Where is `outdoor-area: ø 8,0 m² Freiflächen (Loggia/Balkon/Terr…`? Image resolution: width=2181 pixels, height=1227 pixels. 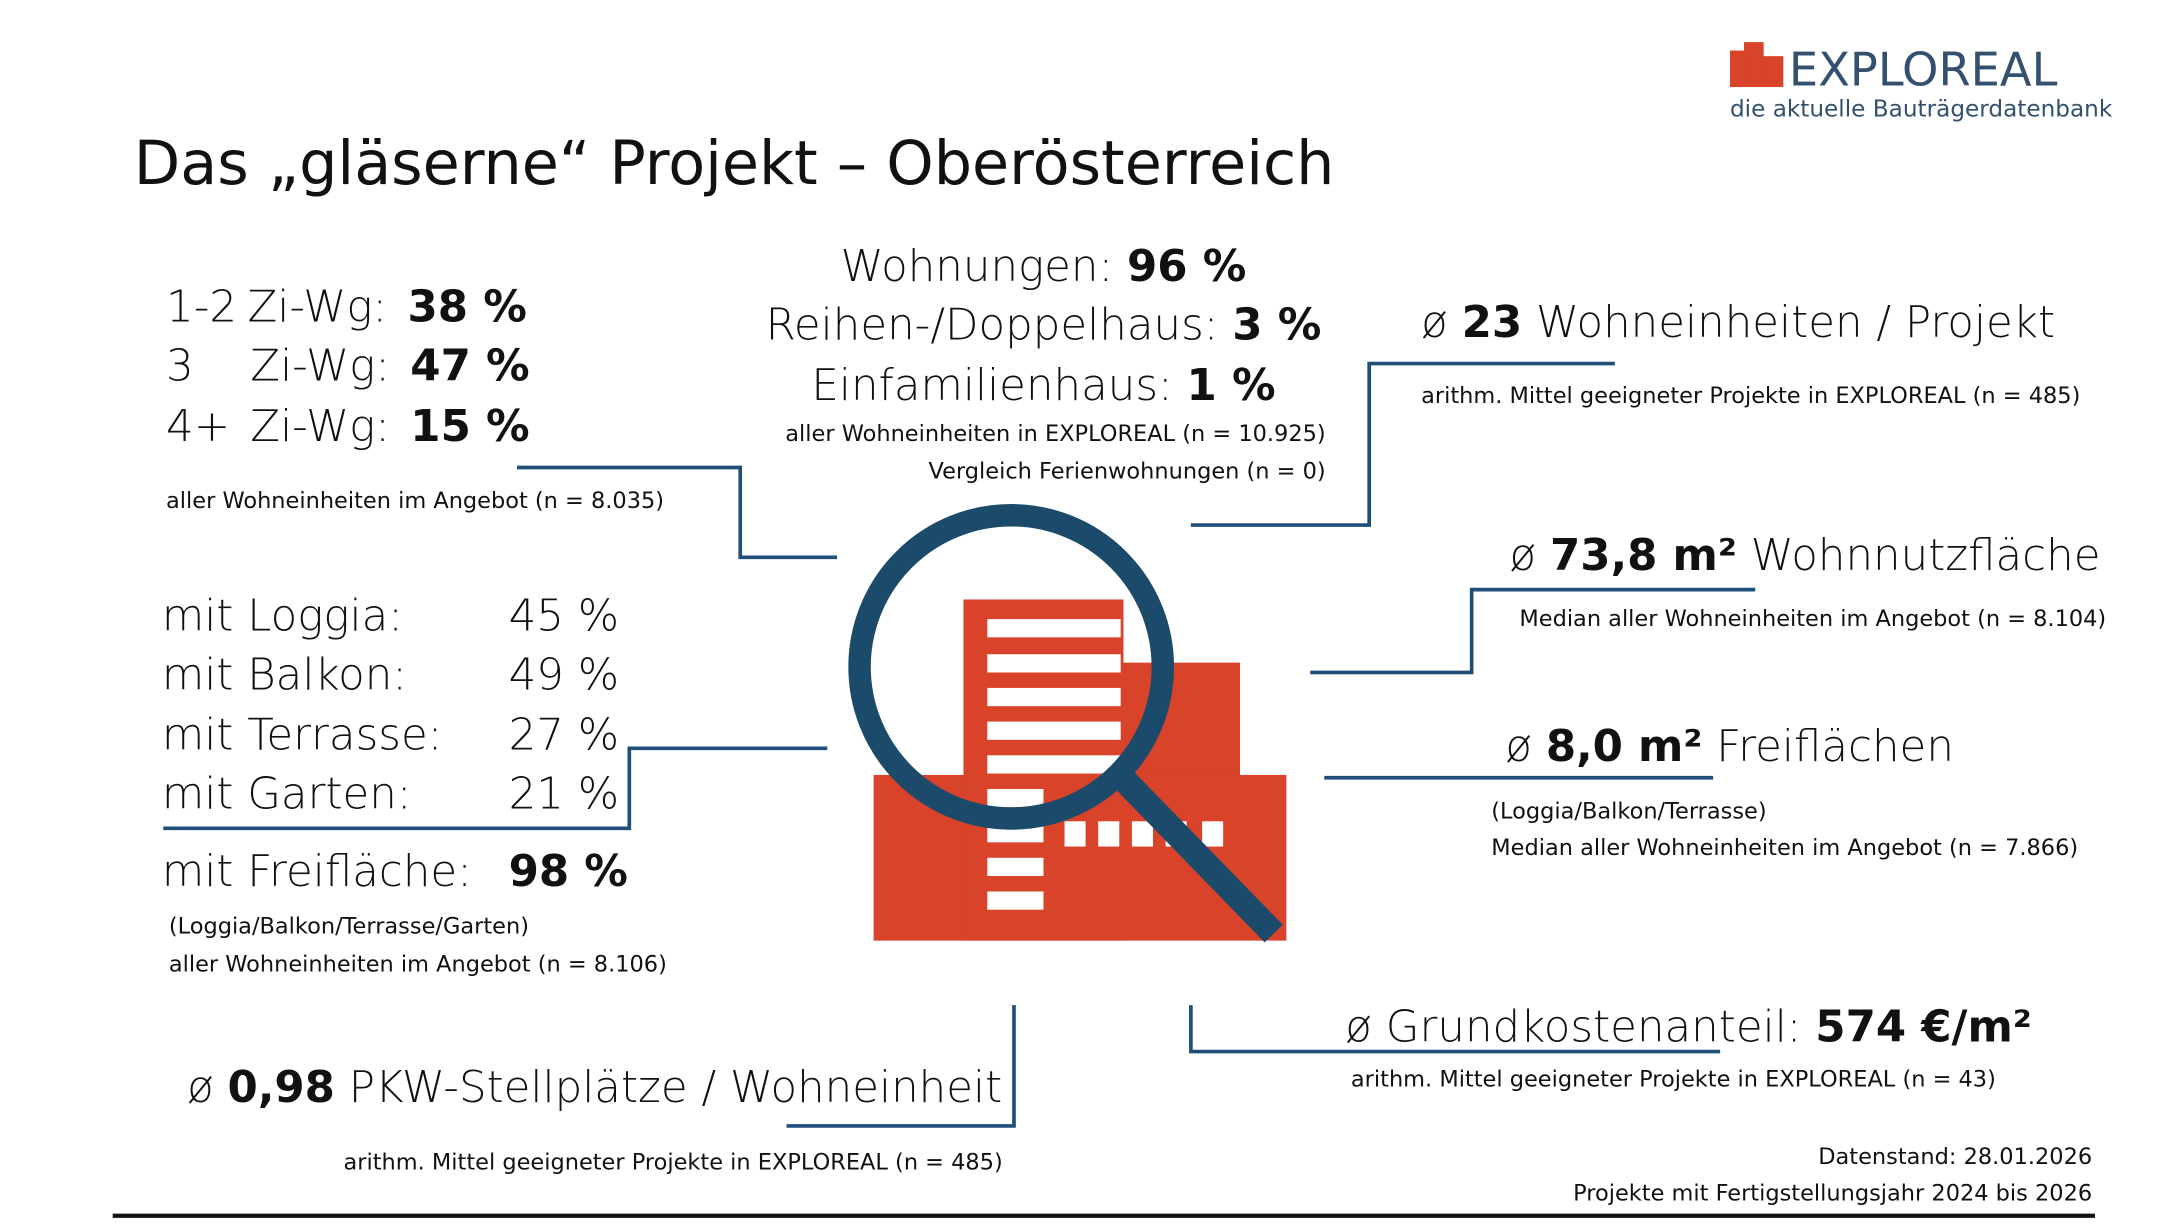
outdoor-area: ø 8,0 m² Freiflächen (Loggia/Balkon/Terr… is located at coordinates (1784, 791).